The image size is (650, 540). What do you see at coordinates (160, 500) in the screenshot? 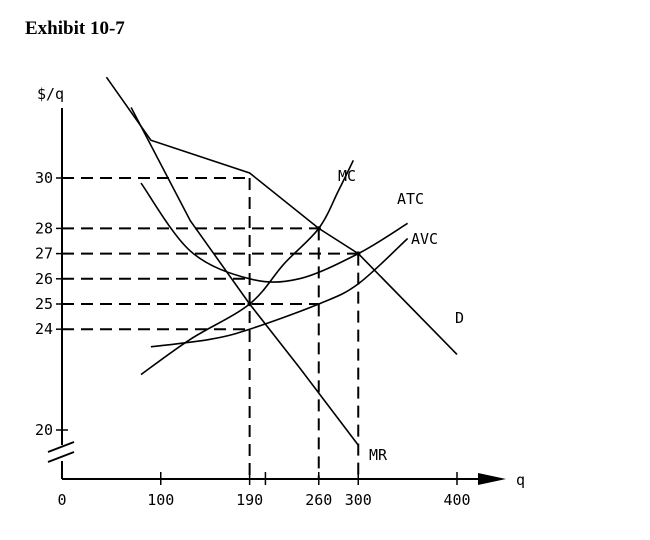
I see `x-tick-label-100: 100` at bounding box center [160, 500].